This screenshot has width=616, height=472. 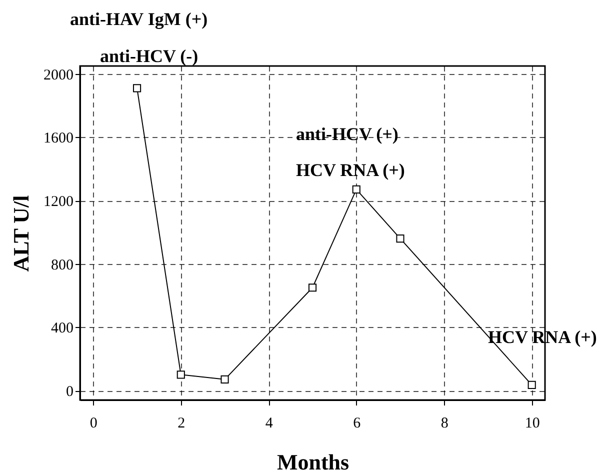 I want to click on x-tick-label: 6, so click(x=357, y=424).